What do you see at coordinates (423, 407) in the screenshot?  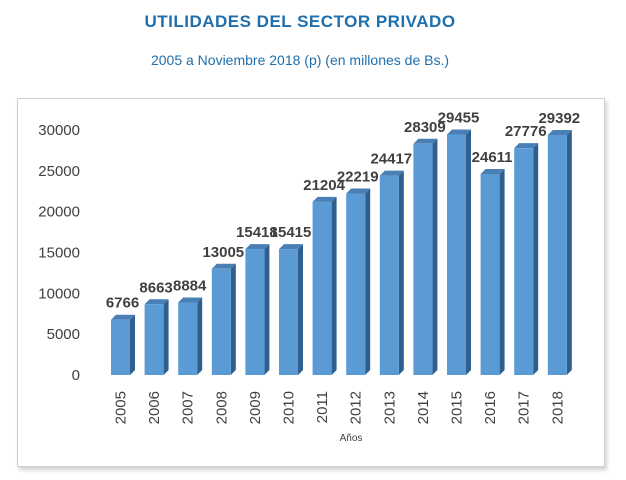 I see `x-tick-label: 2014` at bounding box center [423, 407].